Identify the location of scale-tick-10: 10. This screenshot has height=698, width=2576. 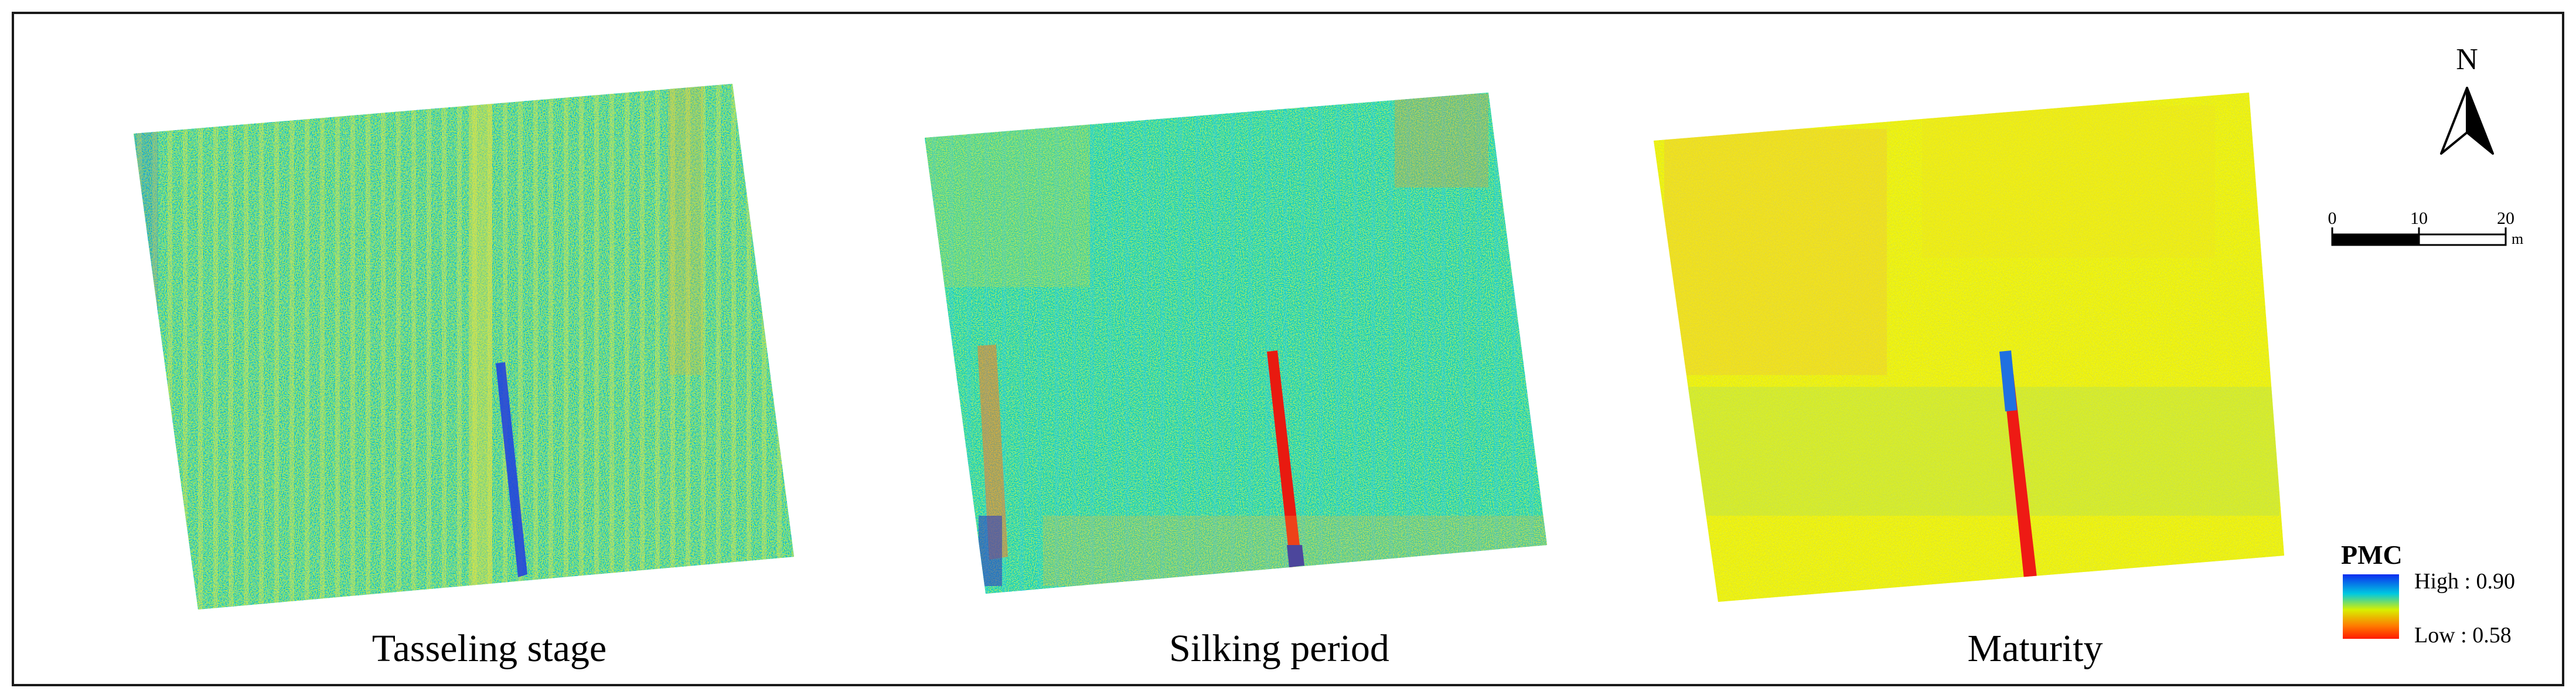
(2419, 219).